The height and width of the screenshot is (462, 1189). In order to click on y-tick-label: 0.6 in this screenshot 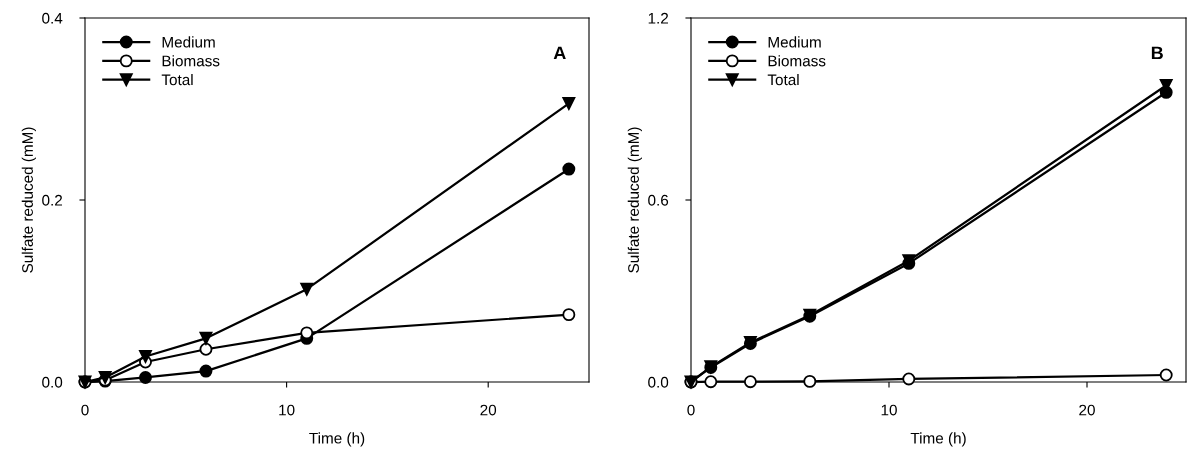, I will do `click(658, 200)`.